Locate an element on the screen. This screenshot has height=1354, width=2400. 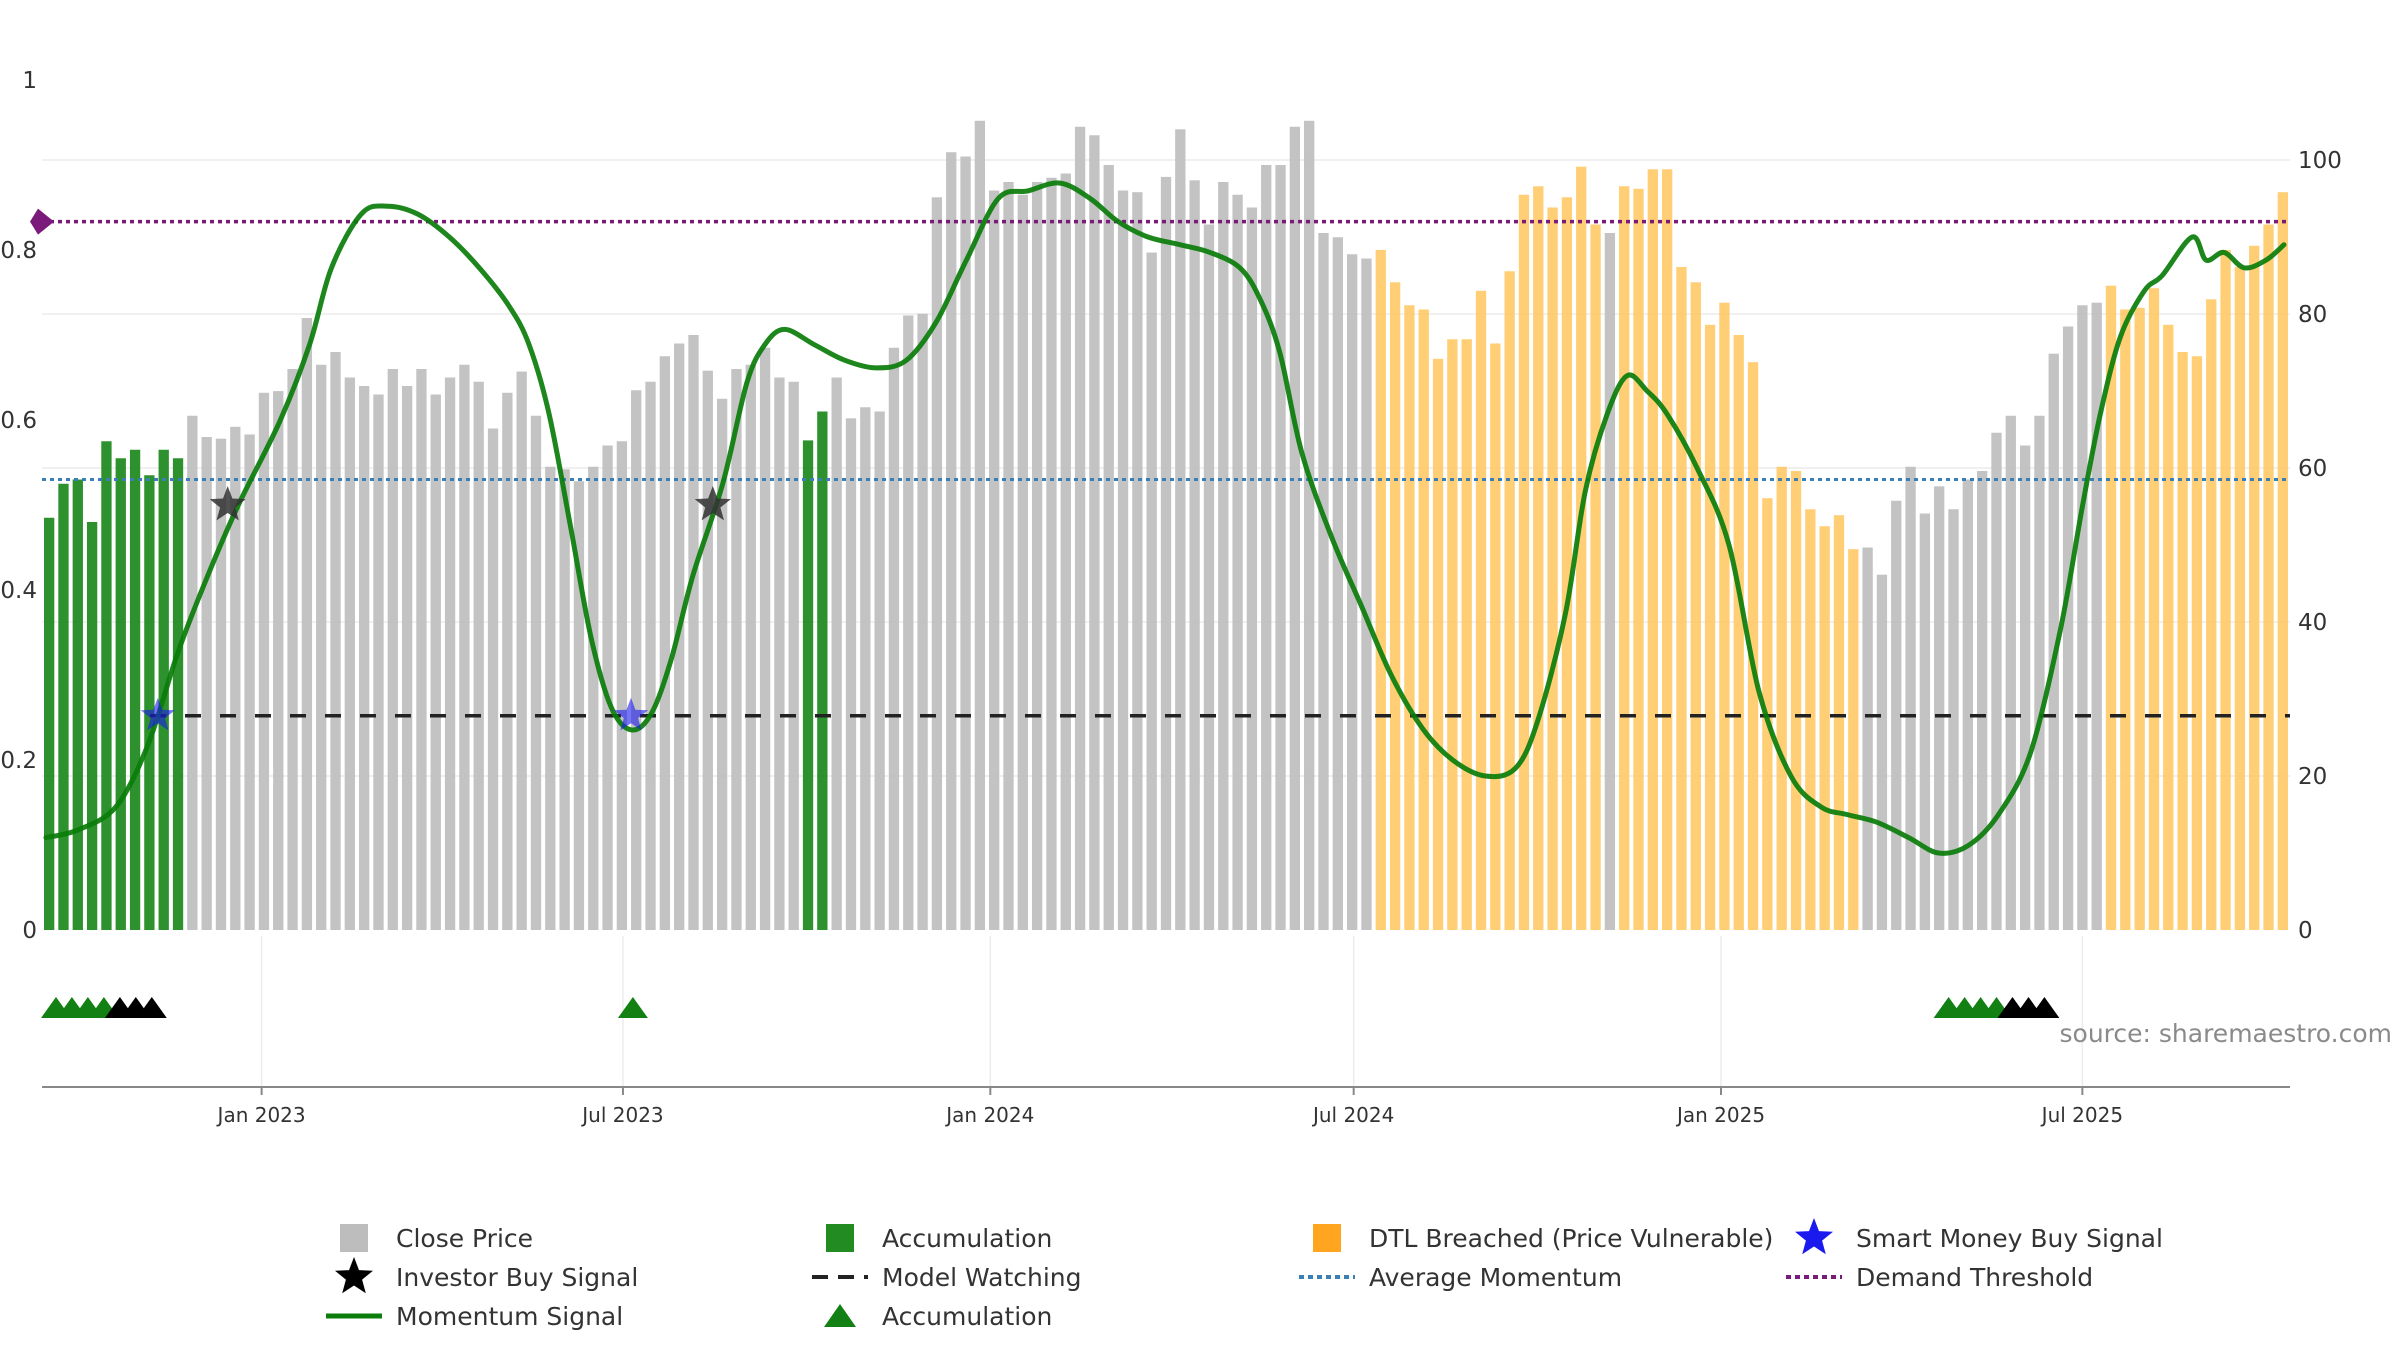
legend-label: Demand Threshold is located at coordinates (1974, 1277).